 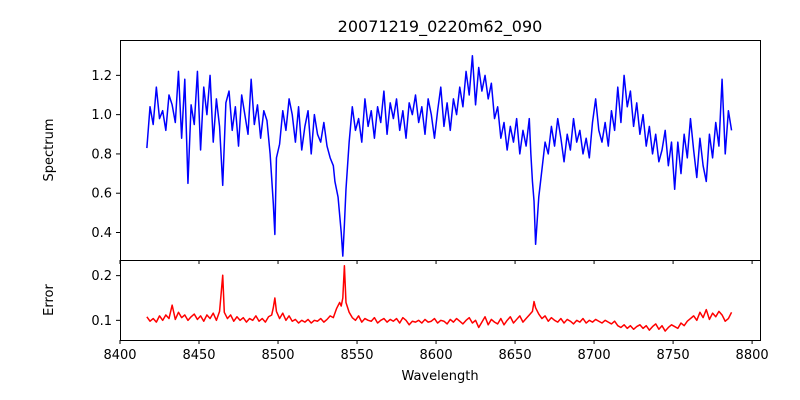 What do you see at coordinates (277, 355) in the screenshot?
I see `x-tick-label: 8500` at bounding box center [277, 355].